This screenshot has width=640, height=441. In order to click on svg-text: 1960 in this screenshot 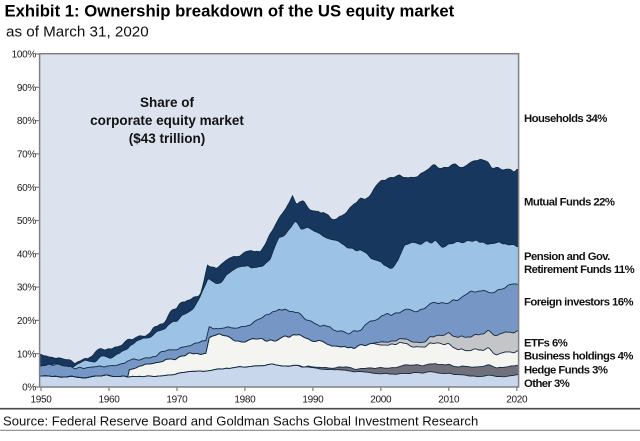, I will do `click(109, 400)`.